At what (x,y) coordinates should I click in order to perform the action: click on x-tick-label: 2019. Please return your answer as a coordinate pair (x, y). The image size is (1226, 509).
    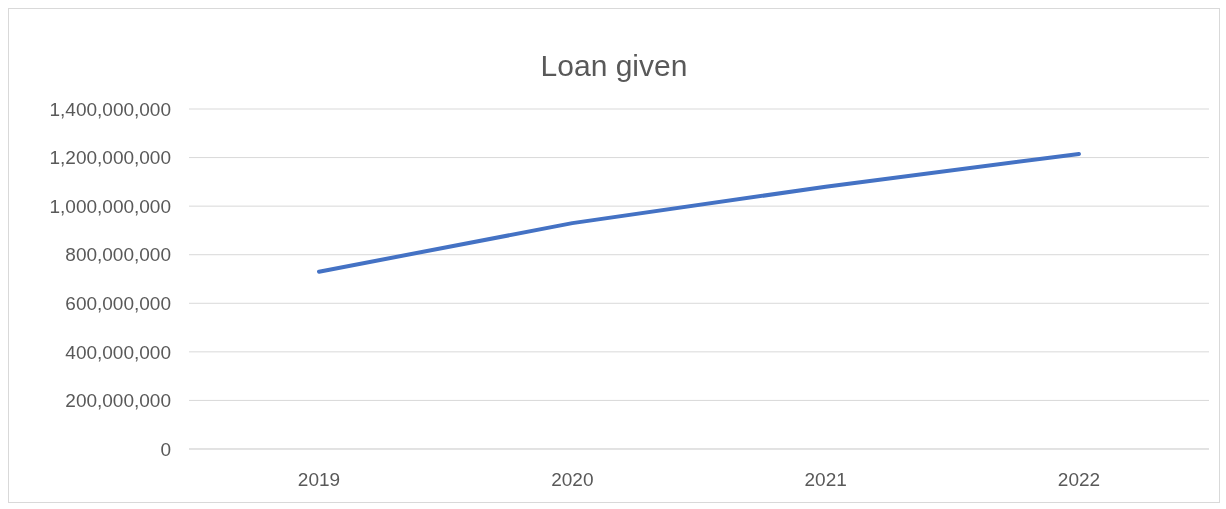
    Looking at the image, I should click on (319, 480).